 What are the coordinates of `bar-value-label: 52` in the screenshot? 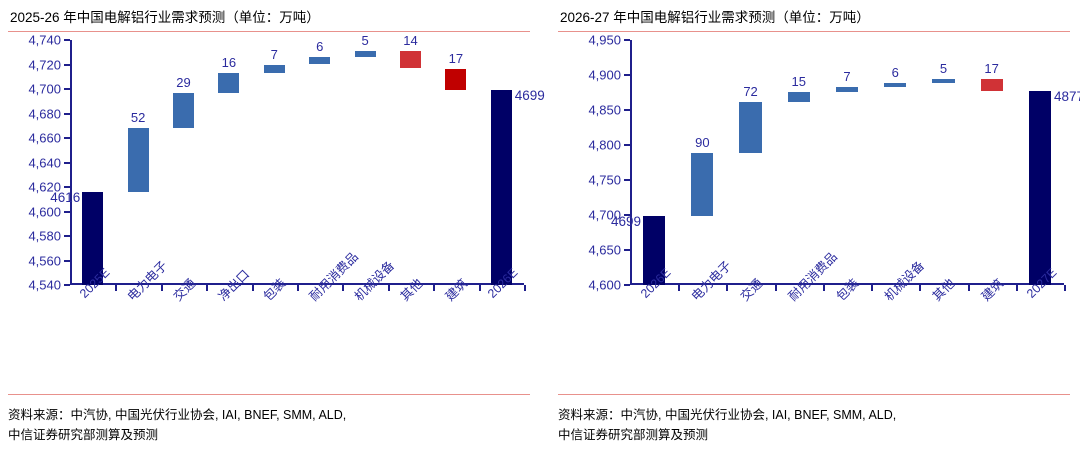 It's located at (138, 118).